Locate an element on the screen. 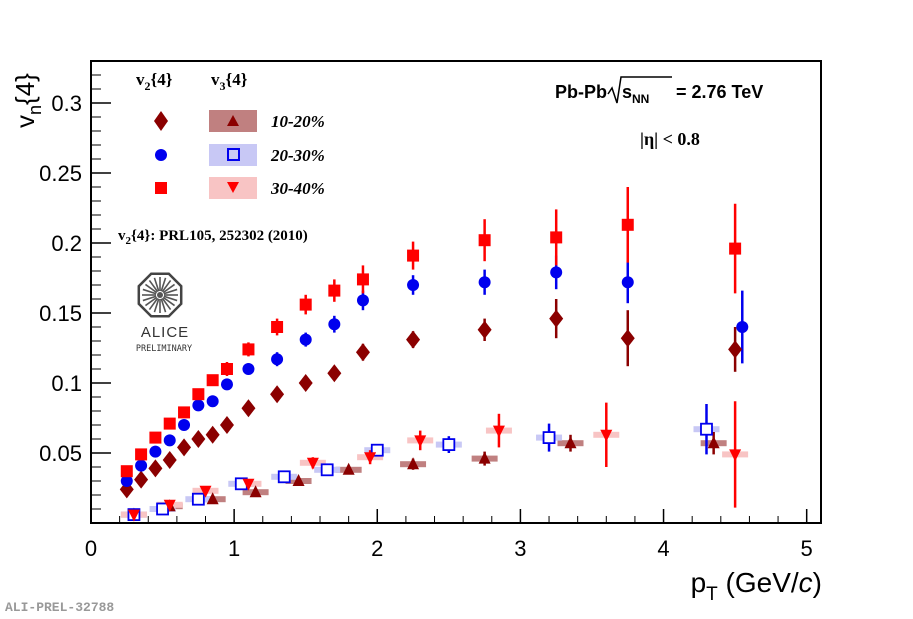 Image resolution: width=913 pixels, height=619 pixels. legend-v3-10-20-triangle-icon is located at coordinates (233, 120).